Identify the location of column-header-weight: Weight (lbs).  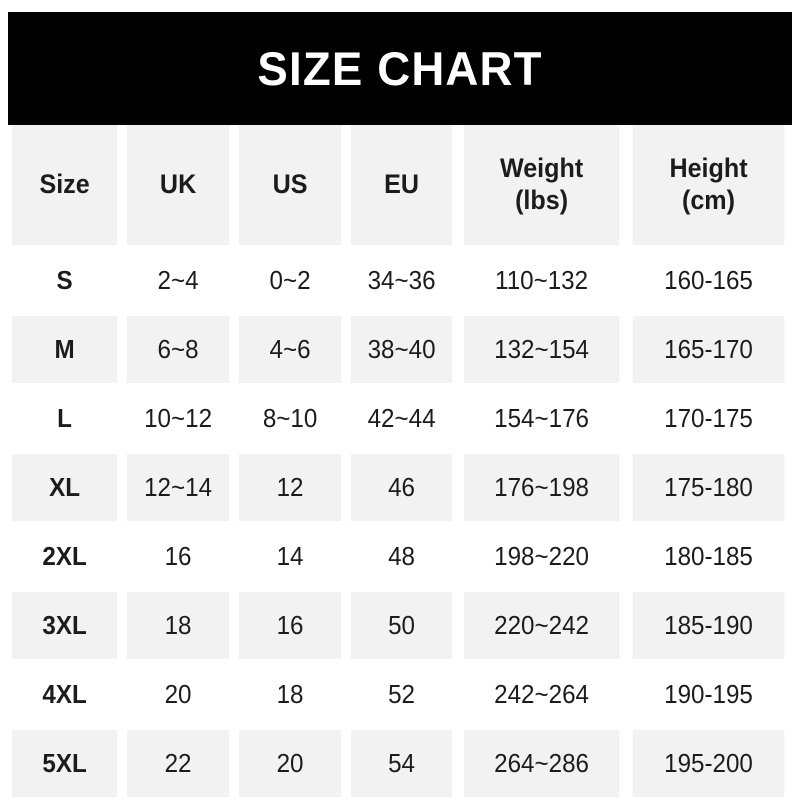
(542, 186).